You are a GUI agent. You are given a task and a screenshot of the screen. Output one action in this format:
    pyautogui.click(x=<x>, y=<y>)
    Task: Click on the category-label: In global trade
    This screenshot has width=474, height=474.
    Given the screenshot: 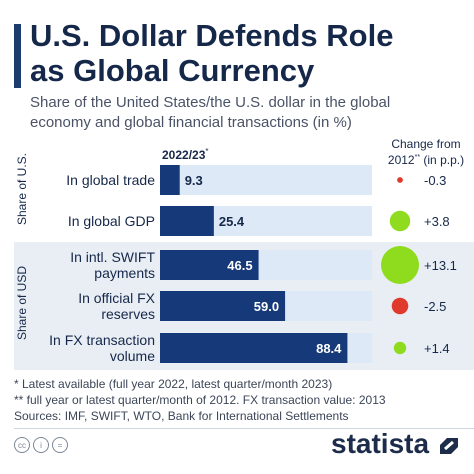 What is the action you would take?
    pyautogui.click(x=92, y=180)
    